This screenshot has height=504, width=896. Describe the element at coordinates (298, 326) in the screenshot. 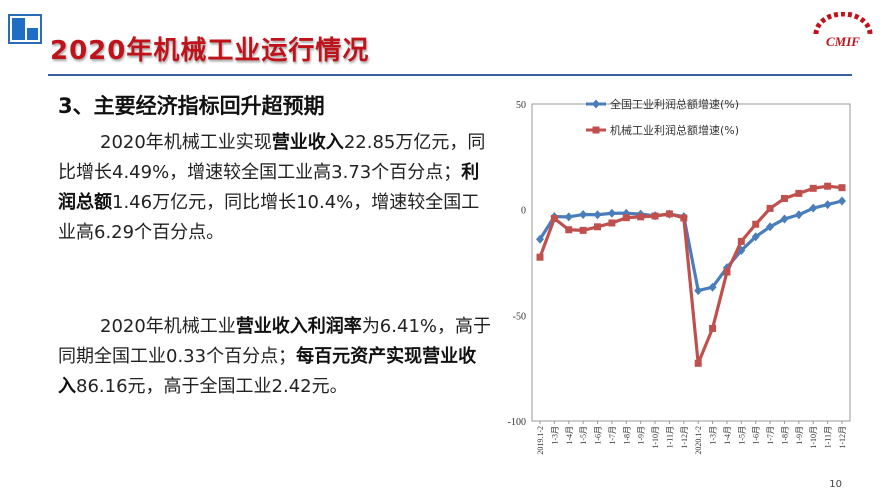

I see `bold-term: 营业收入利润率` at that location.